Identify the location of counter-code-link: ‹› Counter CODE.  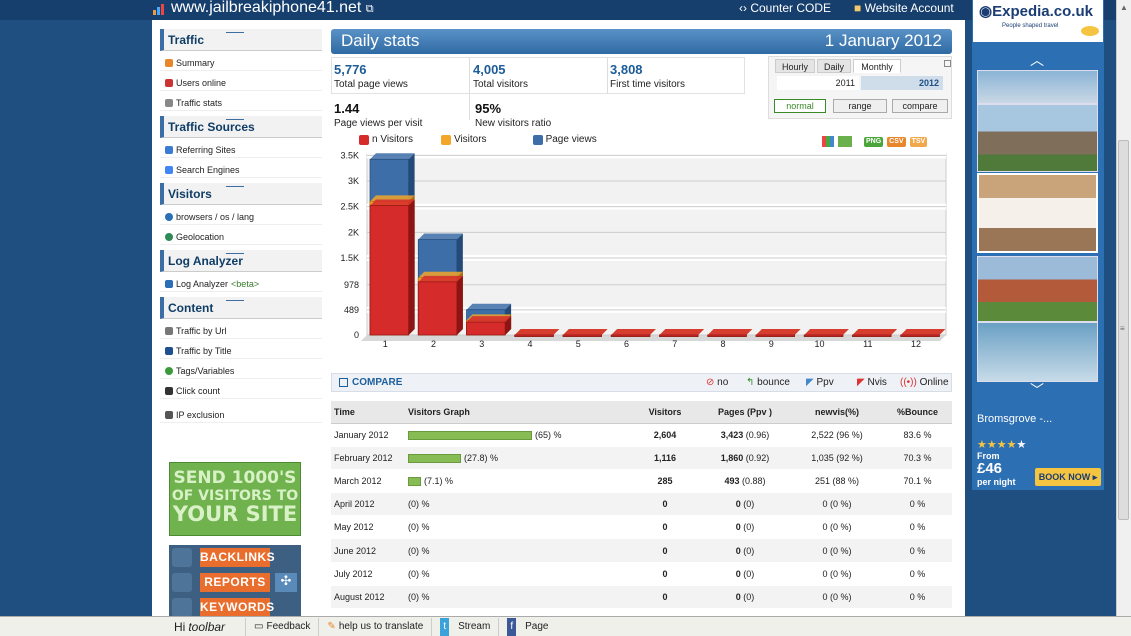
(785, 8).